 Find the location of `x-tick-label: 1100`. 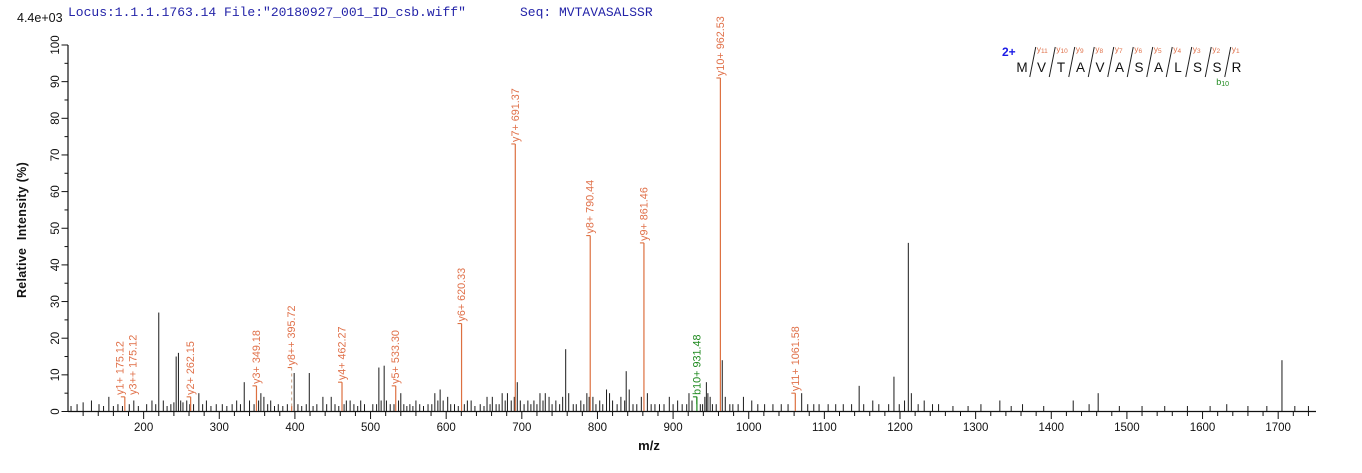

x-tick-label: 1100 is located at coordinates (824, 428).